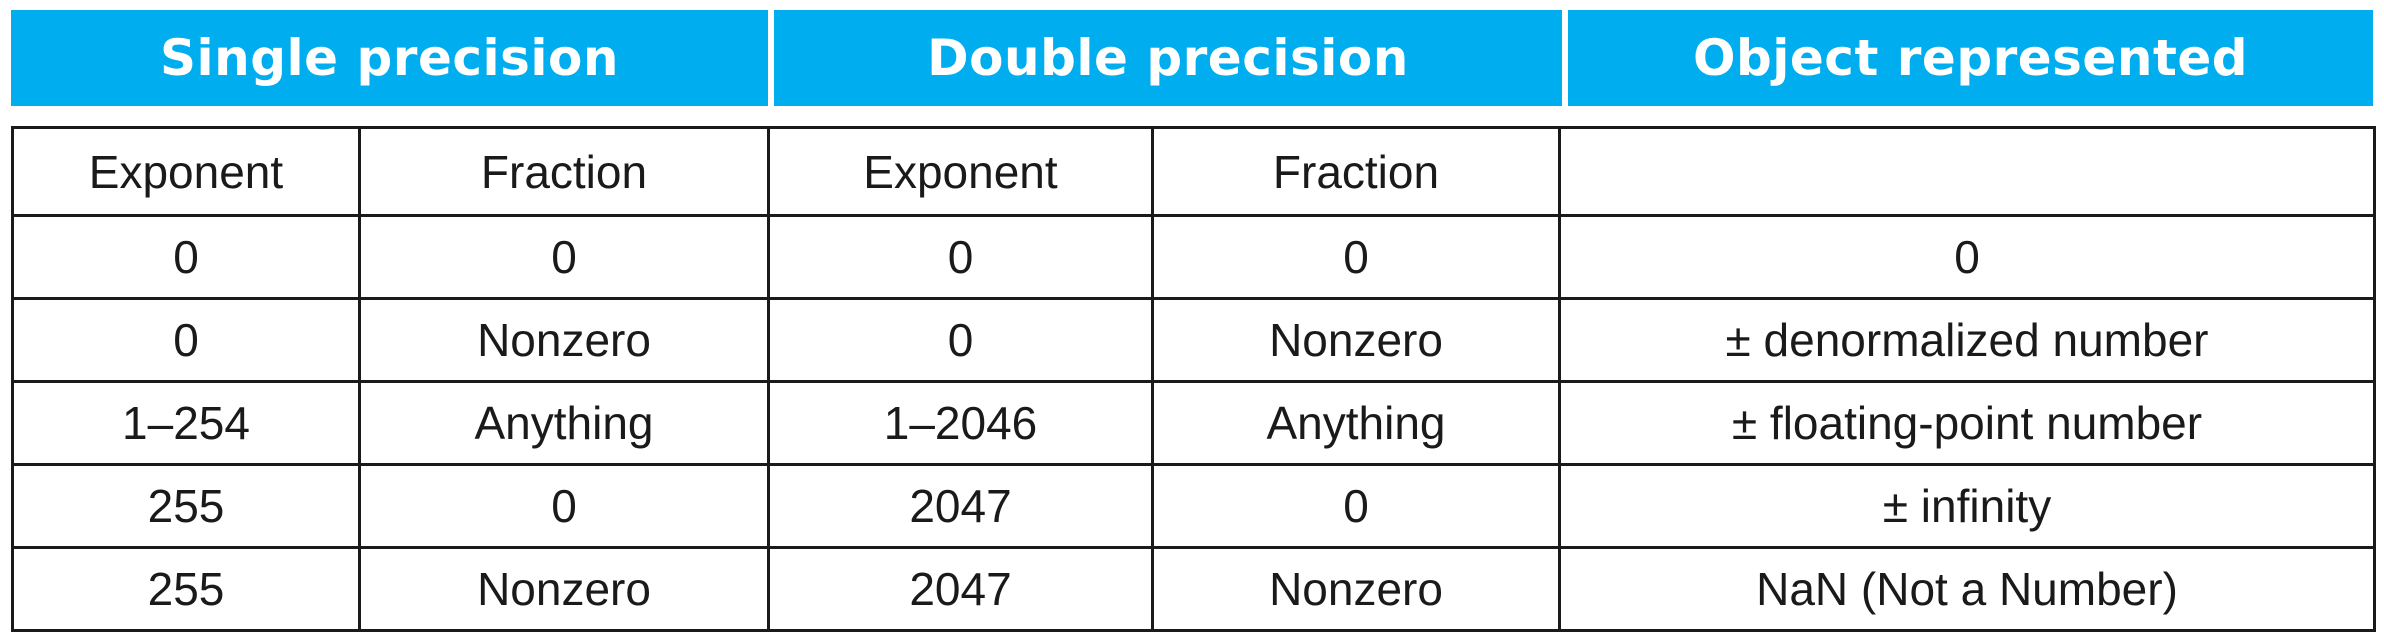 This screenshot has width=2384, height=637. Describe the element at coordinates (564, 423) in the screenshot. I see `cell-single-fraction: Anything` at that location.